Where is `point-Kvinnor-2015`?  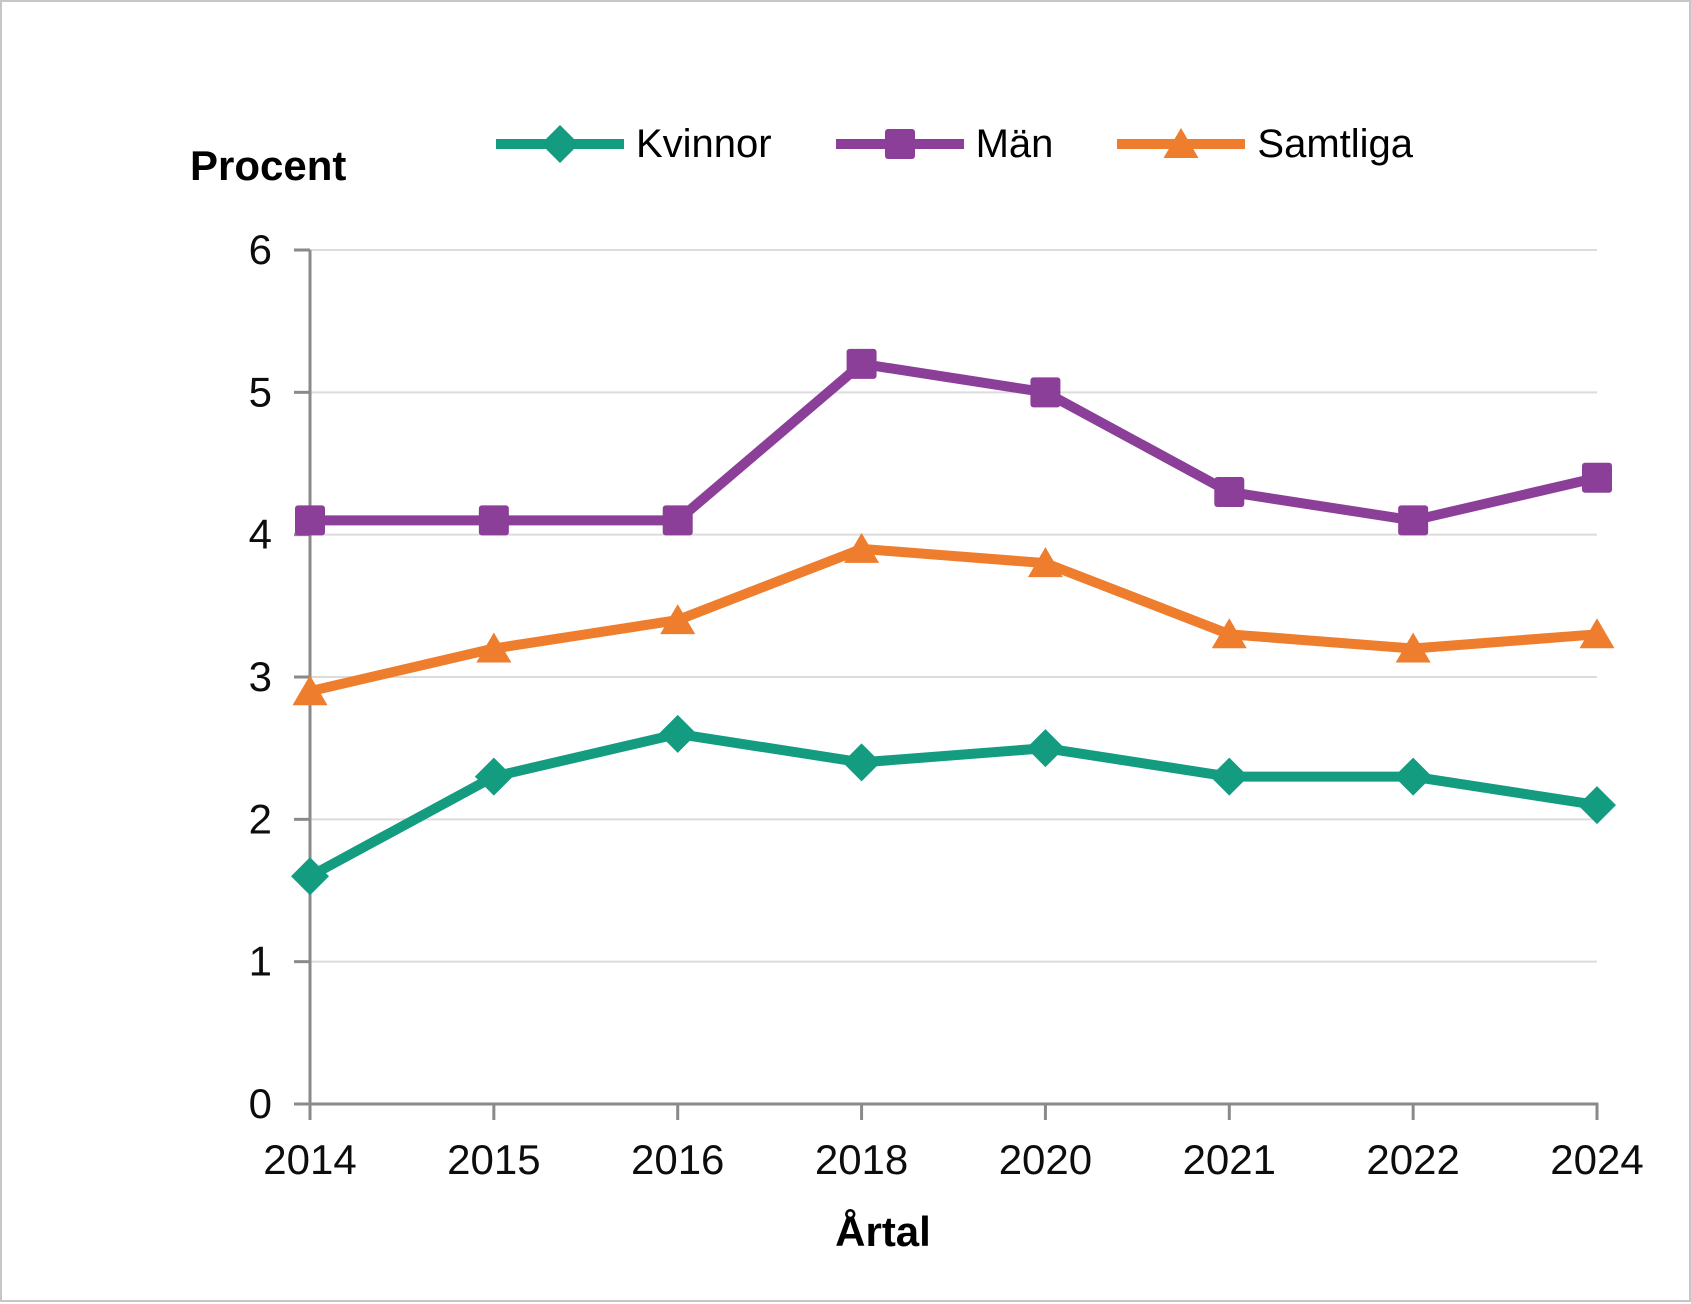
point-Kvinnor-2015 is located at coordinates (493, 776).